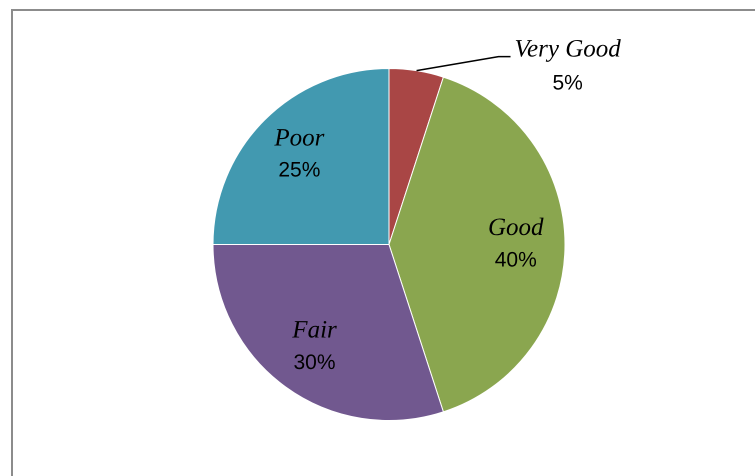  I want to click on data-label: 40%, so click(515, 260).